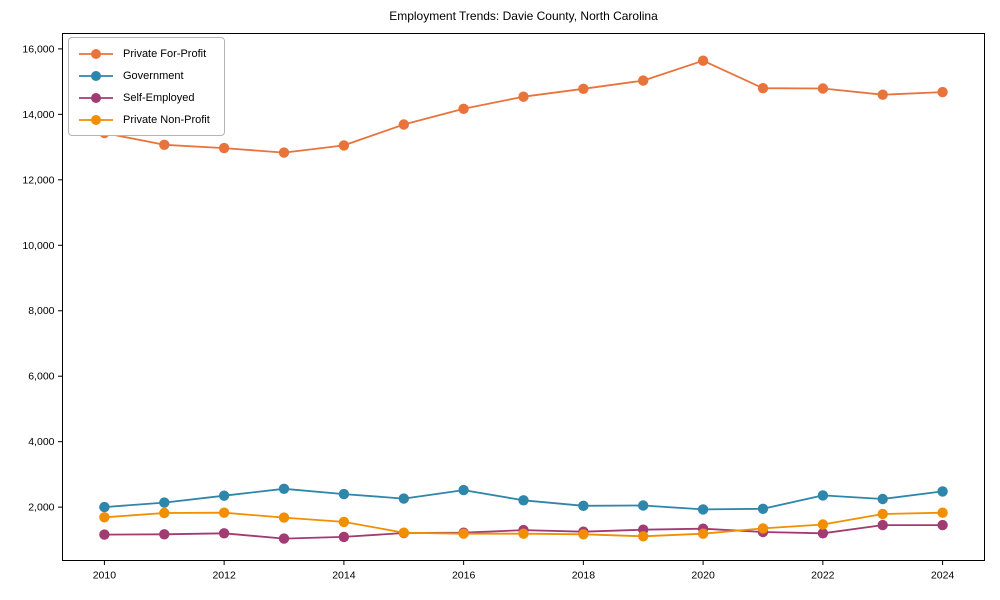 The height and width of the screenshot is (600, 1000). What do you see at coordinates (153, 75) in the screenshot?
I see `legend-label: Government` at bounding box center [153, 75].